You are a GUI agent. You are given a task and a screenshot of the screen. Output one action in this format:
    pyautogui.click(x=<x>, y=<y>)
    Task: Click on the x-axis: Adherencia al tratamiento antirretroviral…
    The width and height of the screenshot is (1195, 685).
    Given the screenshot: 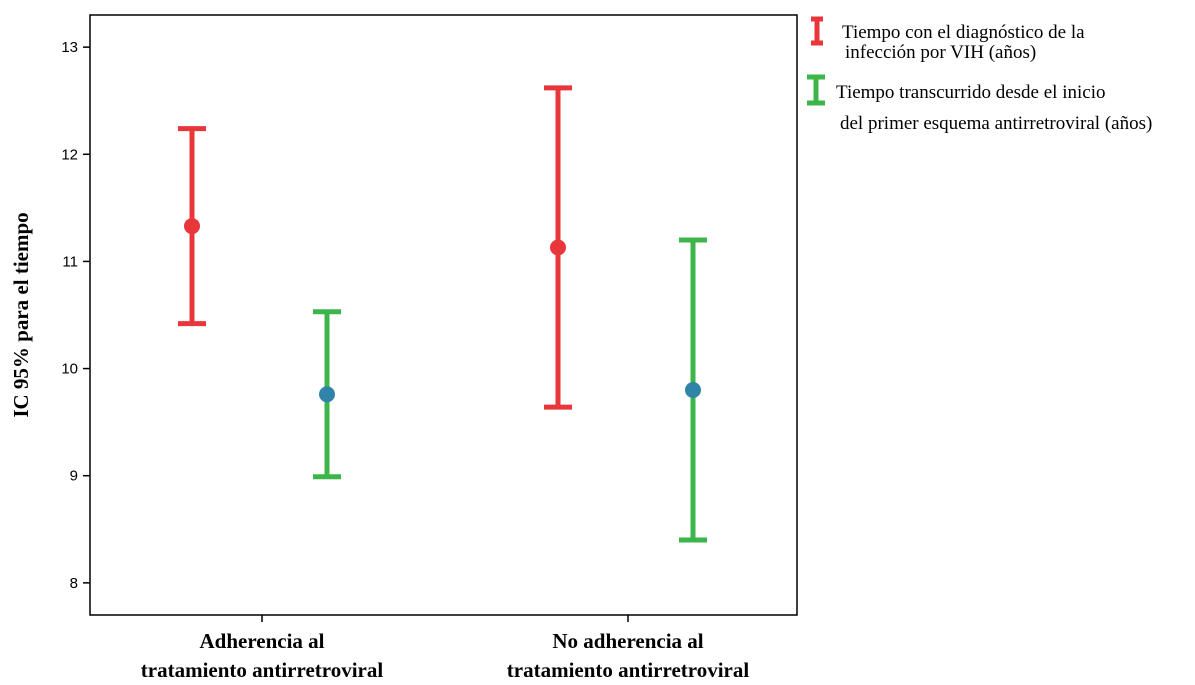 What is the action you would take?
    pyautogui.click(x=445, y=648)
    